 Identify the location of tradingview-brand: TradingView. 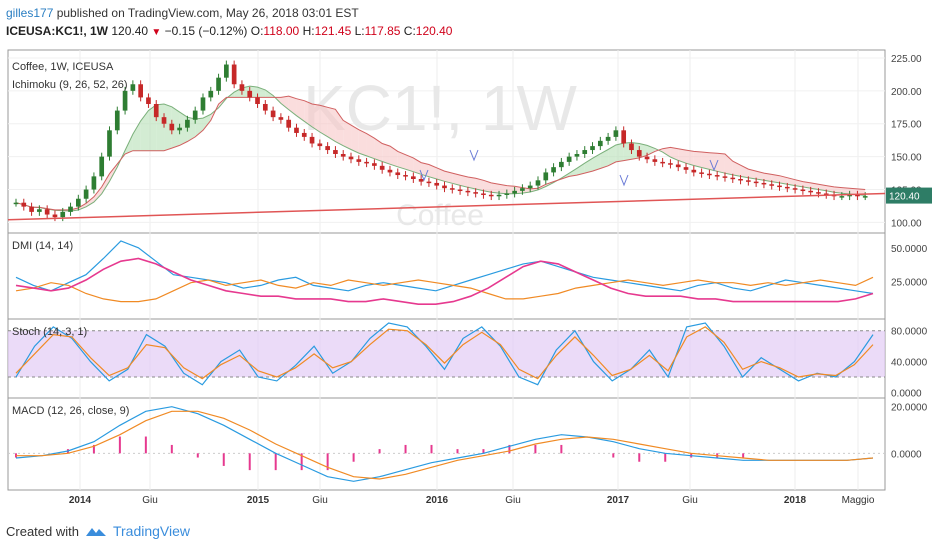
(151, 531).